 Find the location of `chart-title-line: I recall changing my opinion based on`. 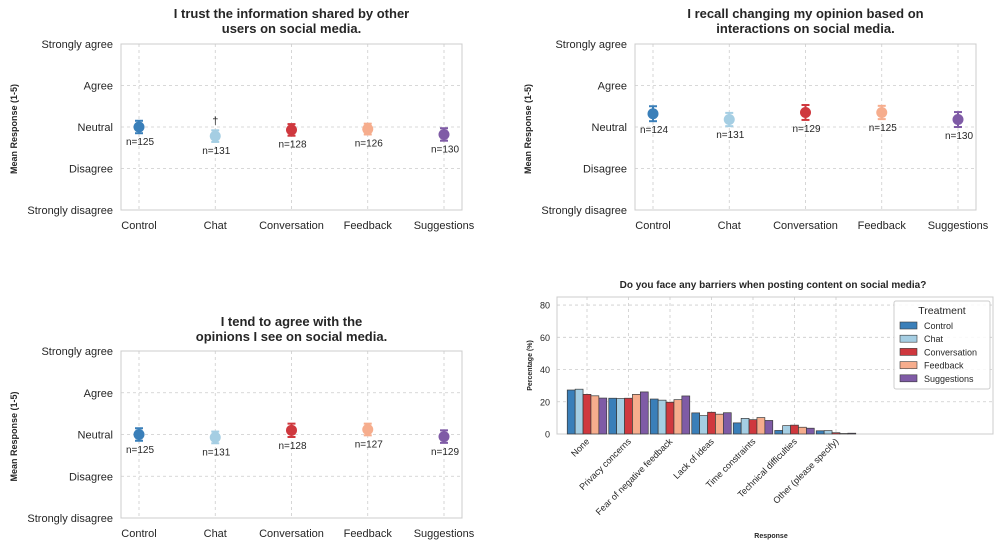

chart-title-line: I recall changing my opinion based on is located at coordinates (805, 13).